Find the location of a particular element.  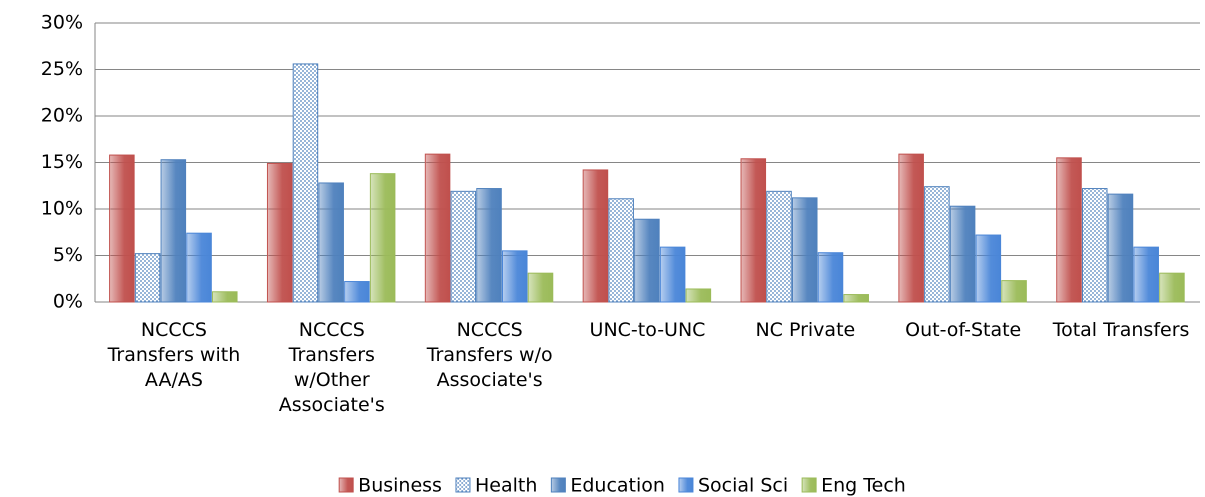

x-tick-label: NCCCS Transfers w/Other Associate's is located at coordinates (331, 367).